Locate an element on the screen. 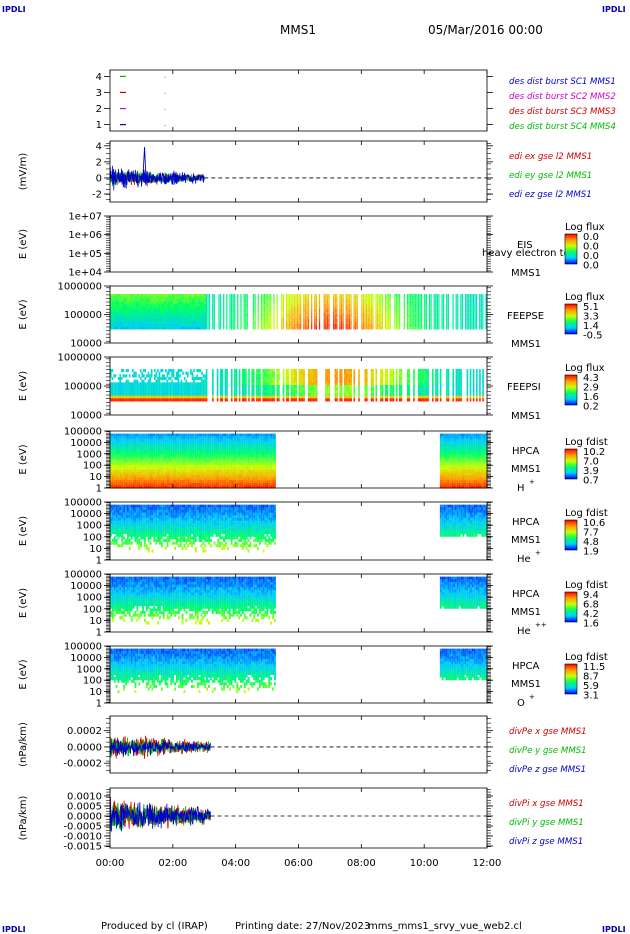 The image size is (630, 934). instrument-label: FEEPSI is located at coordinates (524, 387).